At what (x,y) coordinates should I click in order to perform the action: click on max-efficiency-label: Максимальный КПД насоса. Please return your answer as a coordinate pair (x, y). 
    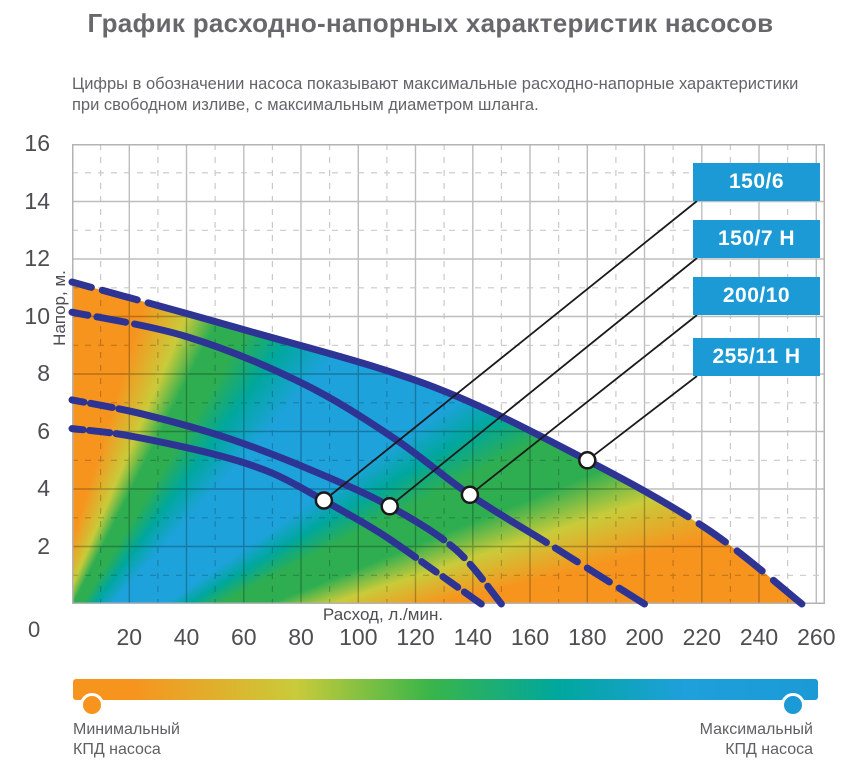
    Looking at the image, I should click on (756, 740).